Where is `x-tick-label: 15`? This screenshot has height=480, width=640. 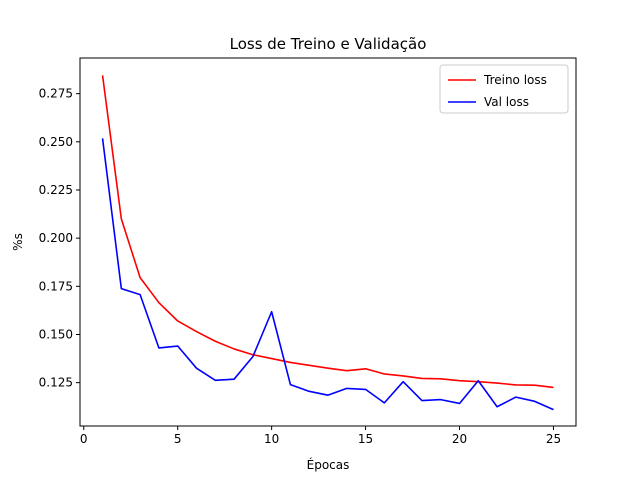
x-tick-label: 15 is located at coordinates (365, 439).